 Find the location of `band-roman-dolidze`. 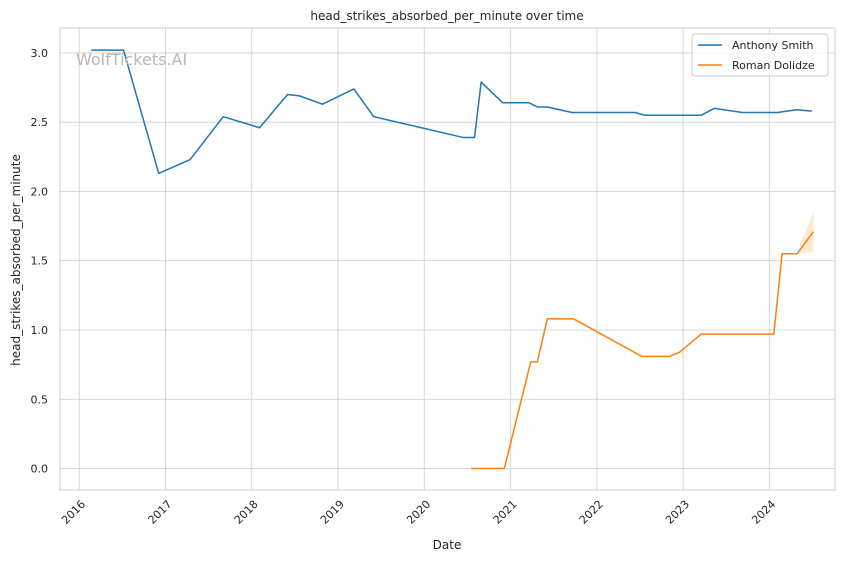

band-roman-dolidze is located at coordinates (798, 232).